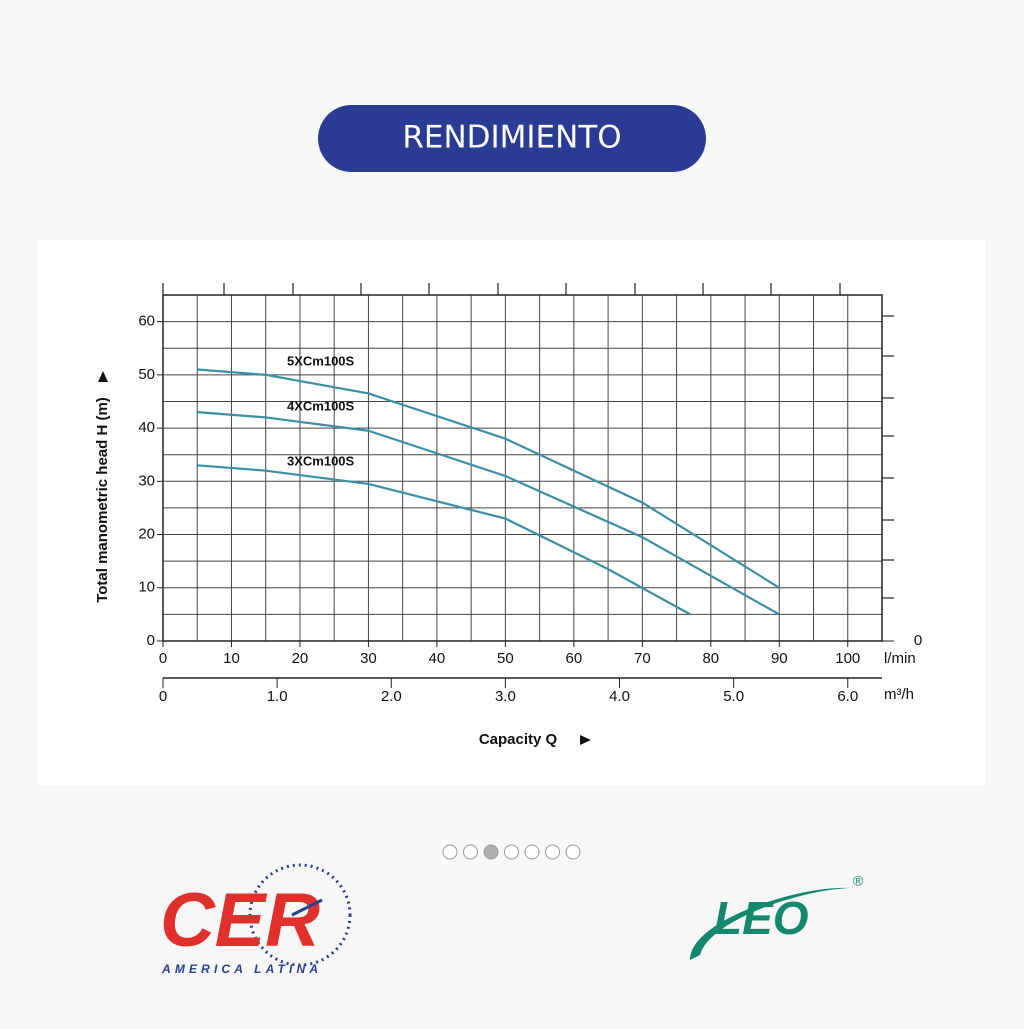  What do you see at coordinates (761, 918) in the screenshot?
I see `leo-text: LEO` at bounding box center [761, 918].